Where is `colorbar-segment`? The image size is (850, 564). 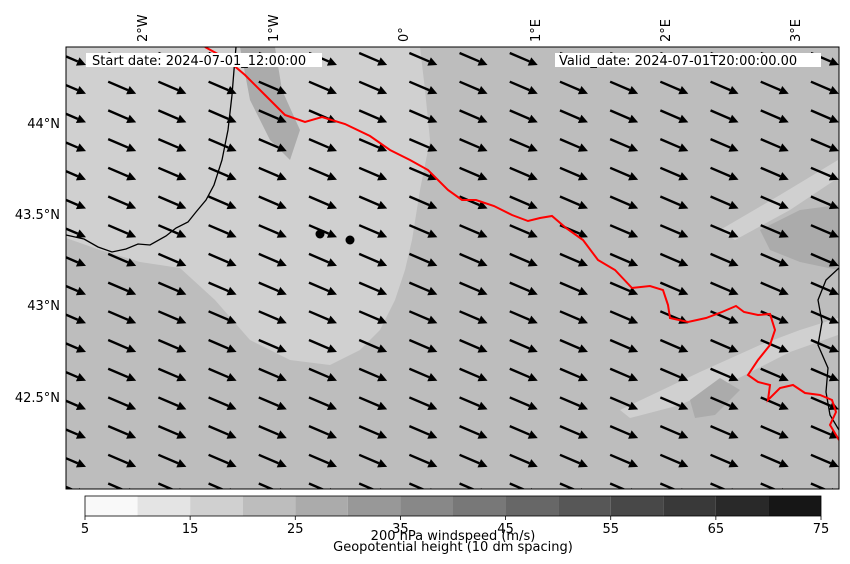 colorbar-segment is located at coordinates (111, 506).